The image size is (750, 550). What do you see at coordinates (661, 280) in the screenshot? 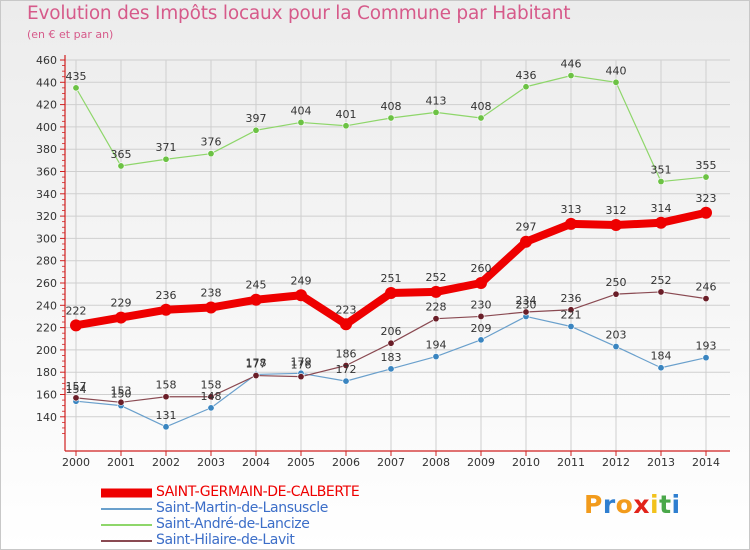
I see `data-label: 252` at bounding box center [661, 280].